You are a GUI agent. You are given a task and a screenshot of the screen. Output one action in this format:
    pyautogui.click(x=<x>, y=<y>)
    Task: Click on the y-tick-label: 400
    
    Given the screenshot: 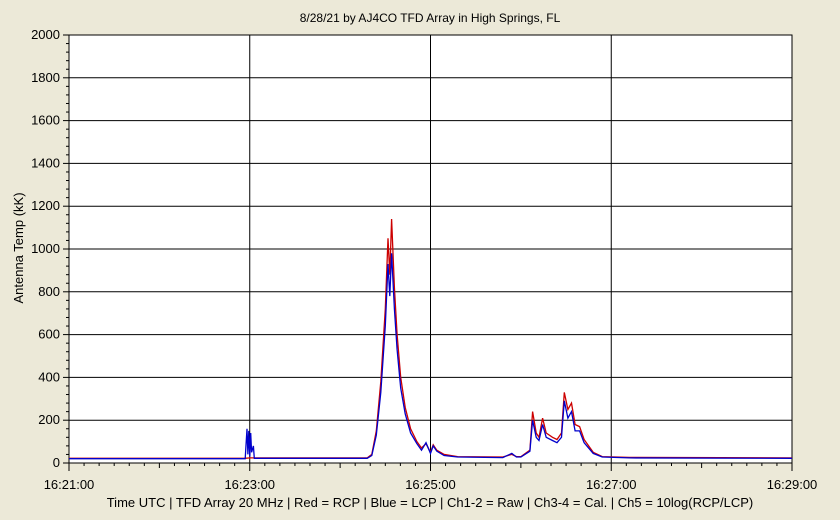 What is the action you would take?
    pyautogui.click(x=49, y=376)
    